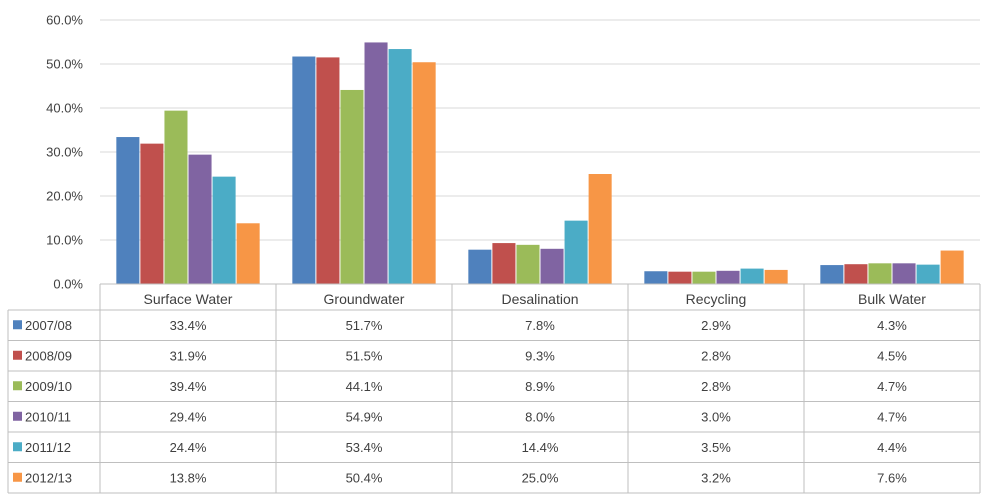 The image size is (985, 499). Describe the element at coordinates (600, 229) in the screenshot. I see `bar-2012-13-desalination` at that location.